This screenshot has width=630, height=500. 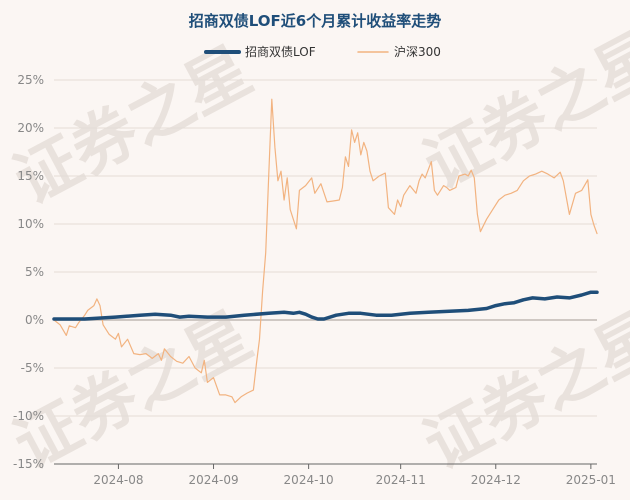 I want to click on x-tick-label: 2024-11, so click(x=401, y=480).